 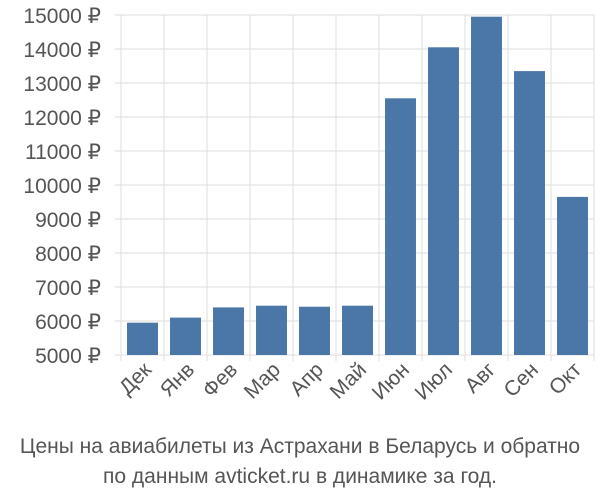 I want to click on x-tick-label-6: Июн, so click(x=391, y=381).